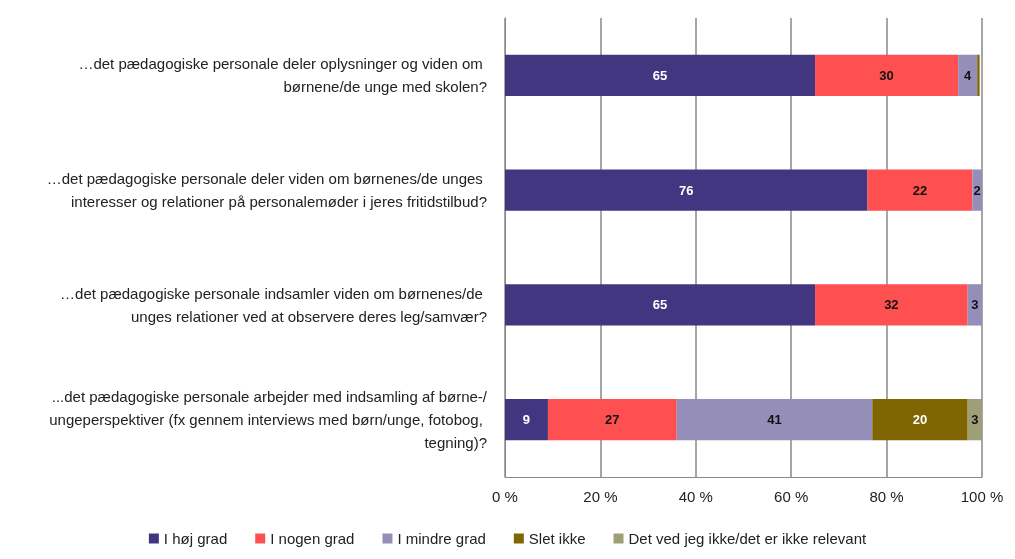 Image resolution: width=1015 pixels, height=559 pixels. I want to click on x-tick-label: 80 %, so click(886, 496).